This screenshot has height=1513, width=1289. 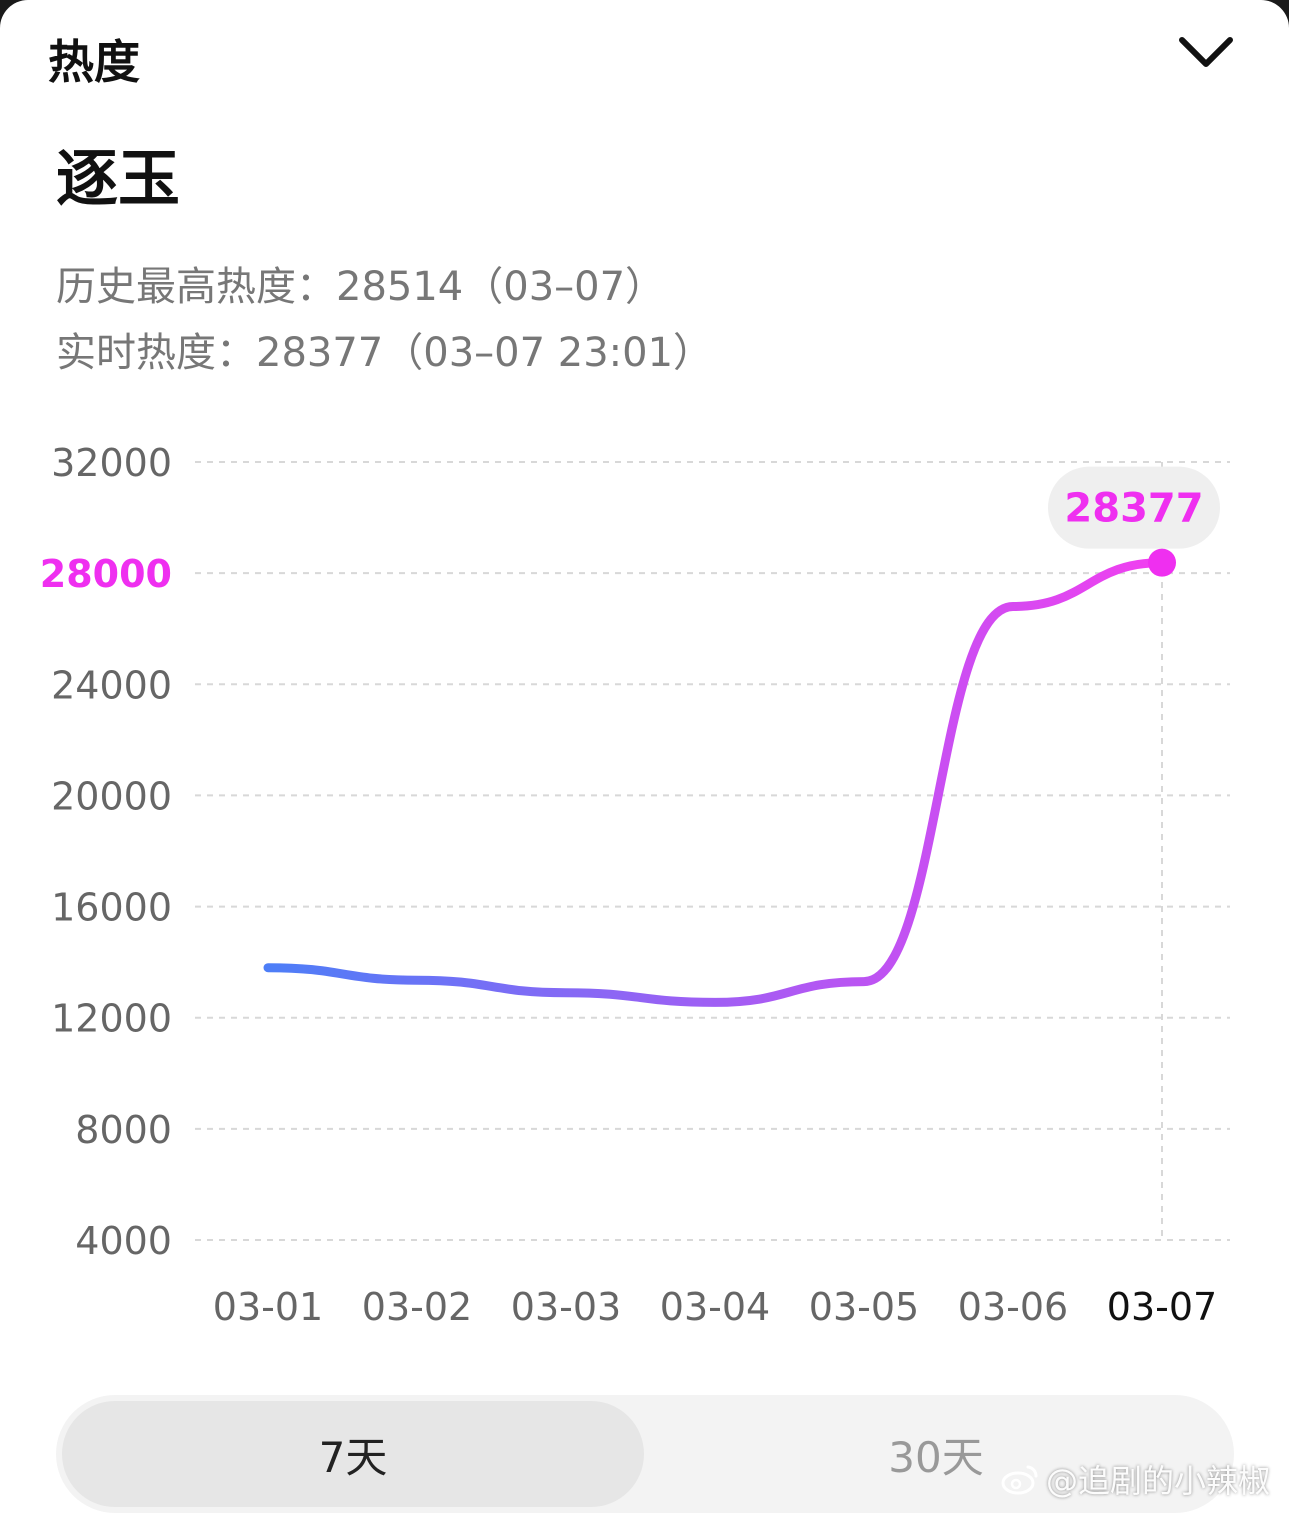 What do you see at coordinates (566, 1307) in the screenshot?
I see `x-tick-label: 03-03` at bounding box center [566, 1307].